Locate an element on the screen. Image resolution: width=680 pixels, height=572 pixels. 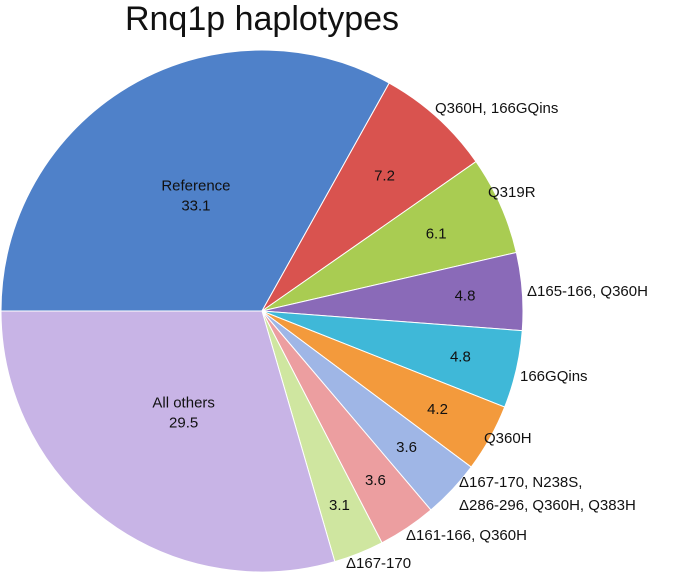
slice-value-161-166-q360h: 3.6 is located at coordinates (375, 480).